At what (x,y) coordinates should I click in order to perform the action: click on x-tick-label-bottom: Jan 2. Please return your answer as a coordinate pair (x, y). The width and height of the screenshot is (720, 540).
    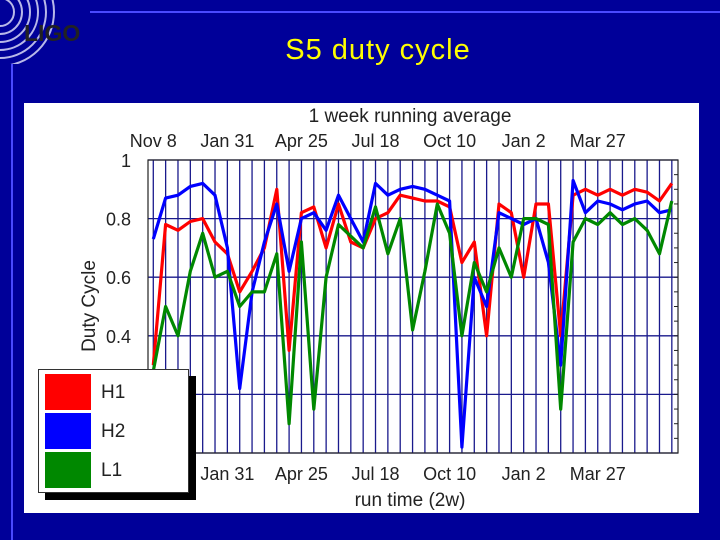
    Looking at the image, I should click on (524, 474).